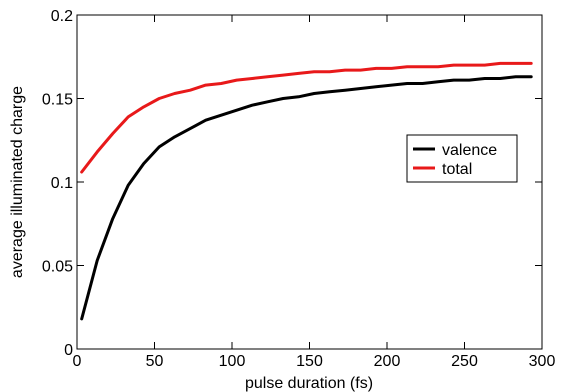 The image size is (568, 392). Describe the element at coordinates (309, 361) in the screenshot. I see `x-tick-label: 150` at that location.